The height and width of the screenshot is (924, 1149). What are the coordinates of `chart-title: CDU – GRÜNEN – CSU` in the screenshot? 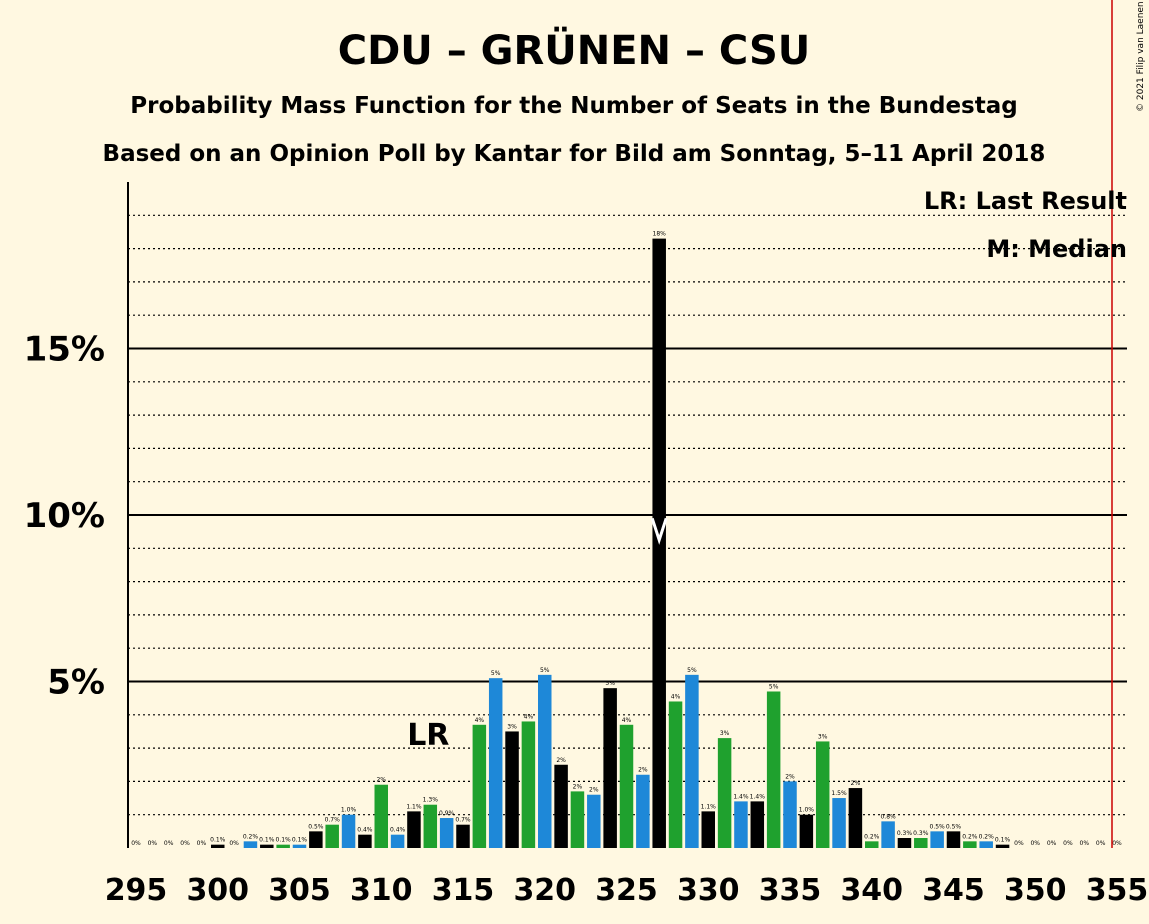 It's located at (574, 50).